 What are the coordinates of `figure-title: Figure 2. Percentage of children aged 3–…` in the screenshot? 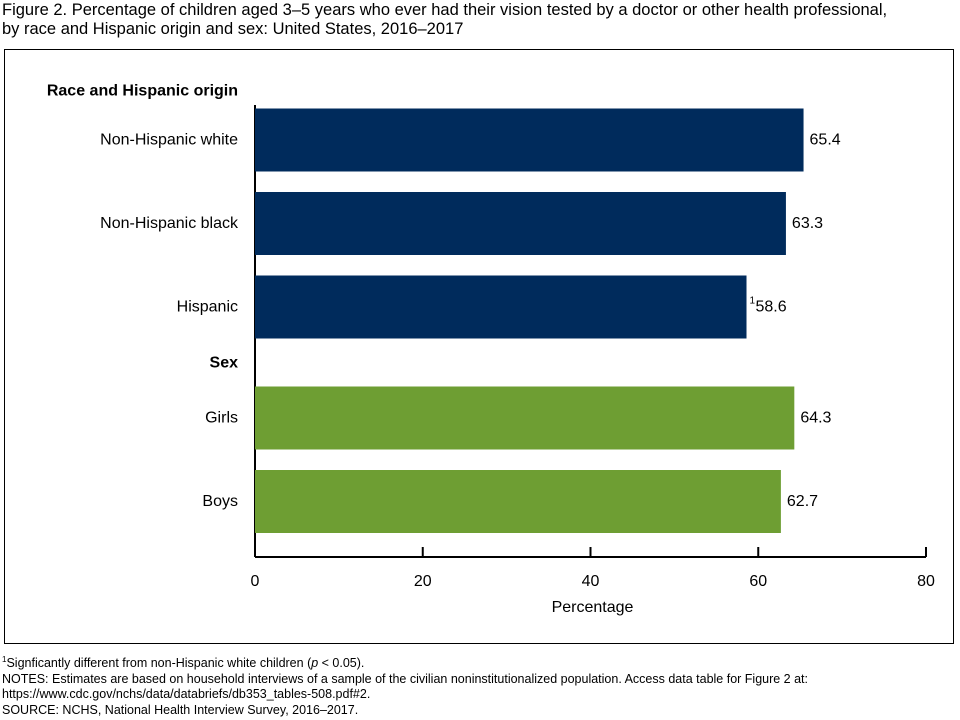 It's located at (480, 20).